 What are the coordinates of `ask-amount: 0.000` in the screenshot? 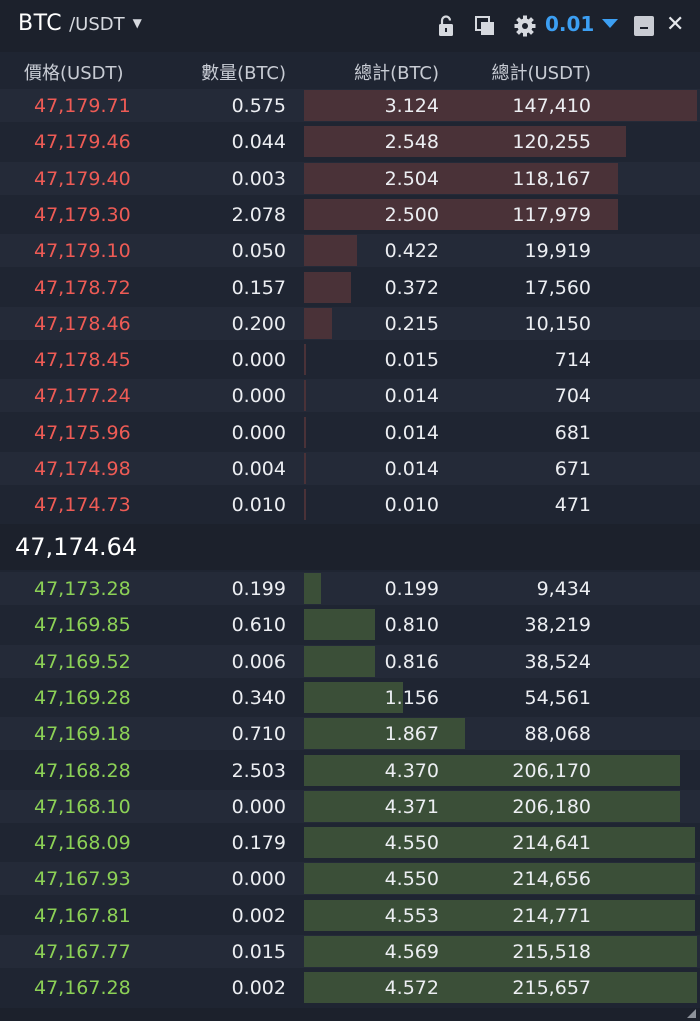 It's located at (258, 432).